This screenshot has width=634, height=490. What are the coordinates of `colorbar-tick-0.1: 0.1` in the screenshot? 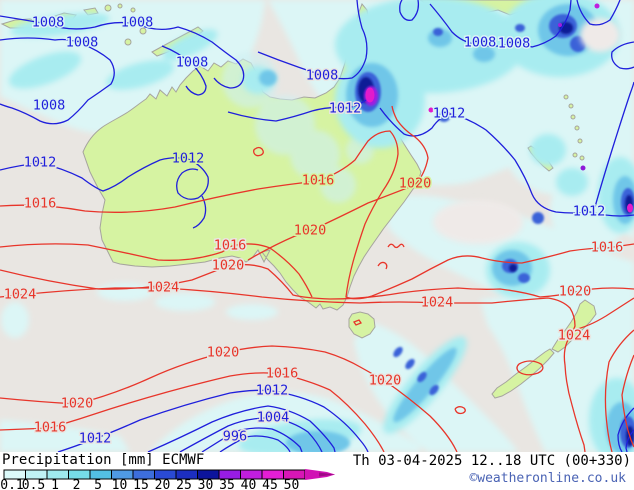 It's located at (11, 484).